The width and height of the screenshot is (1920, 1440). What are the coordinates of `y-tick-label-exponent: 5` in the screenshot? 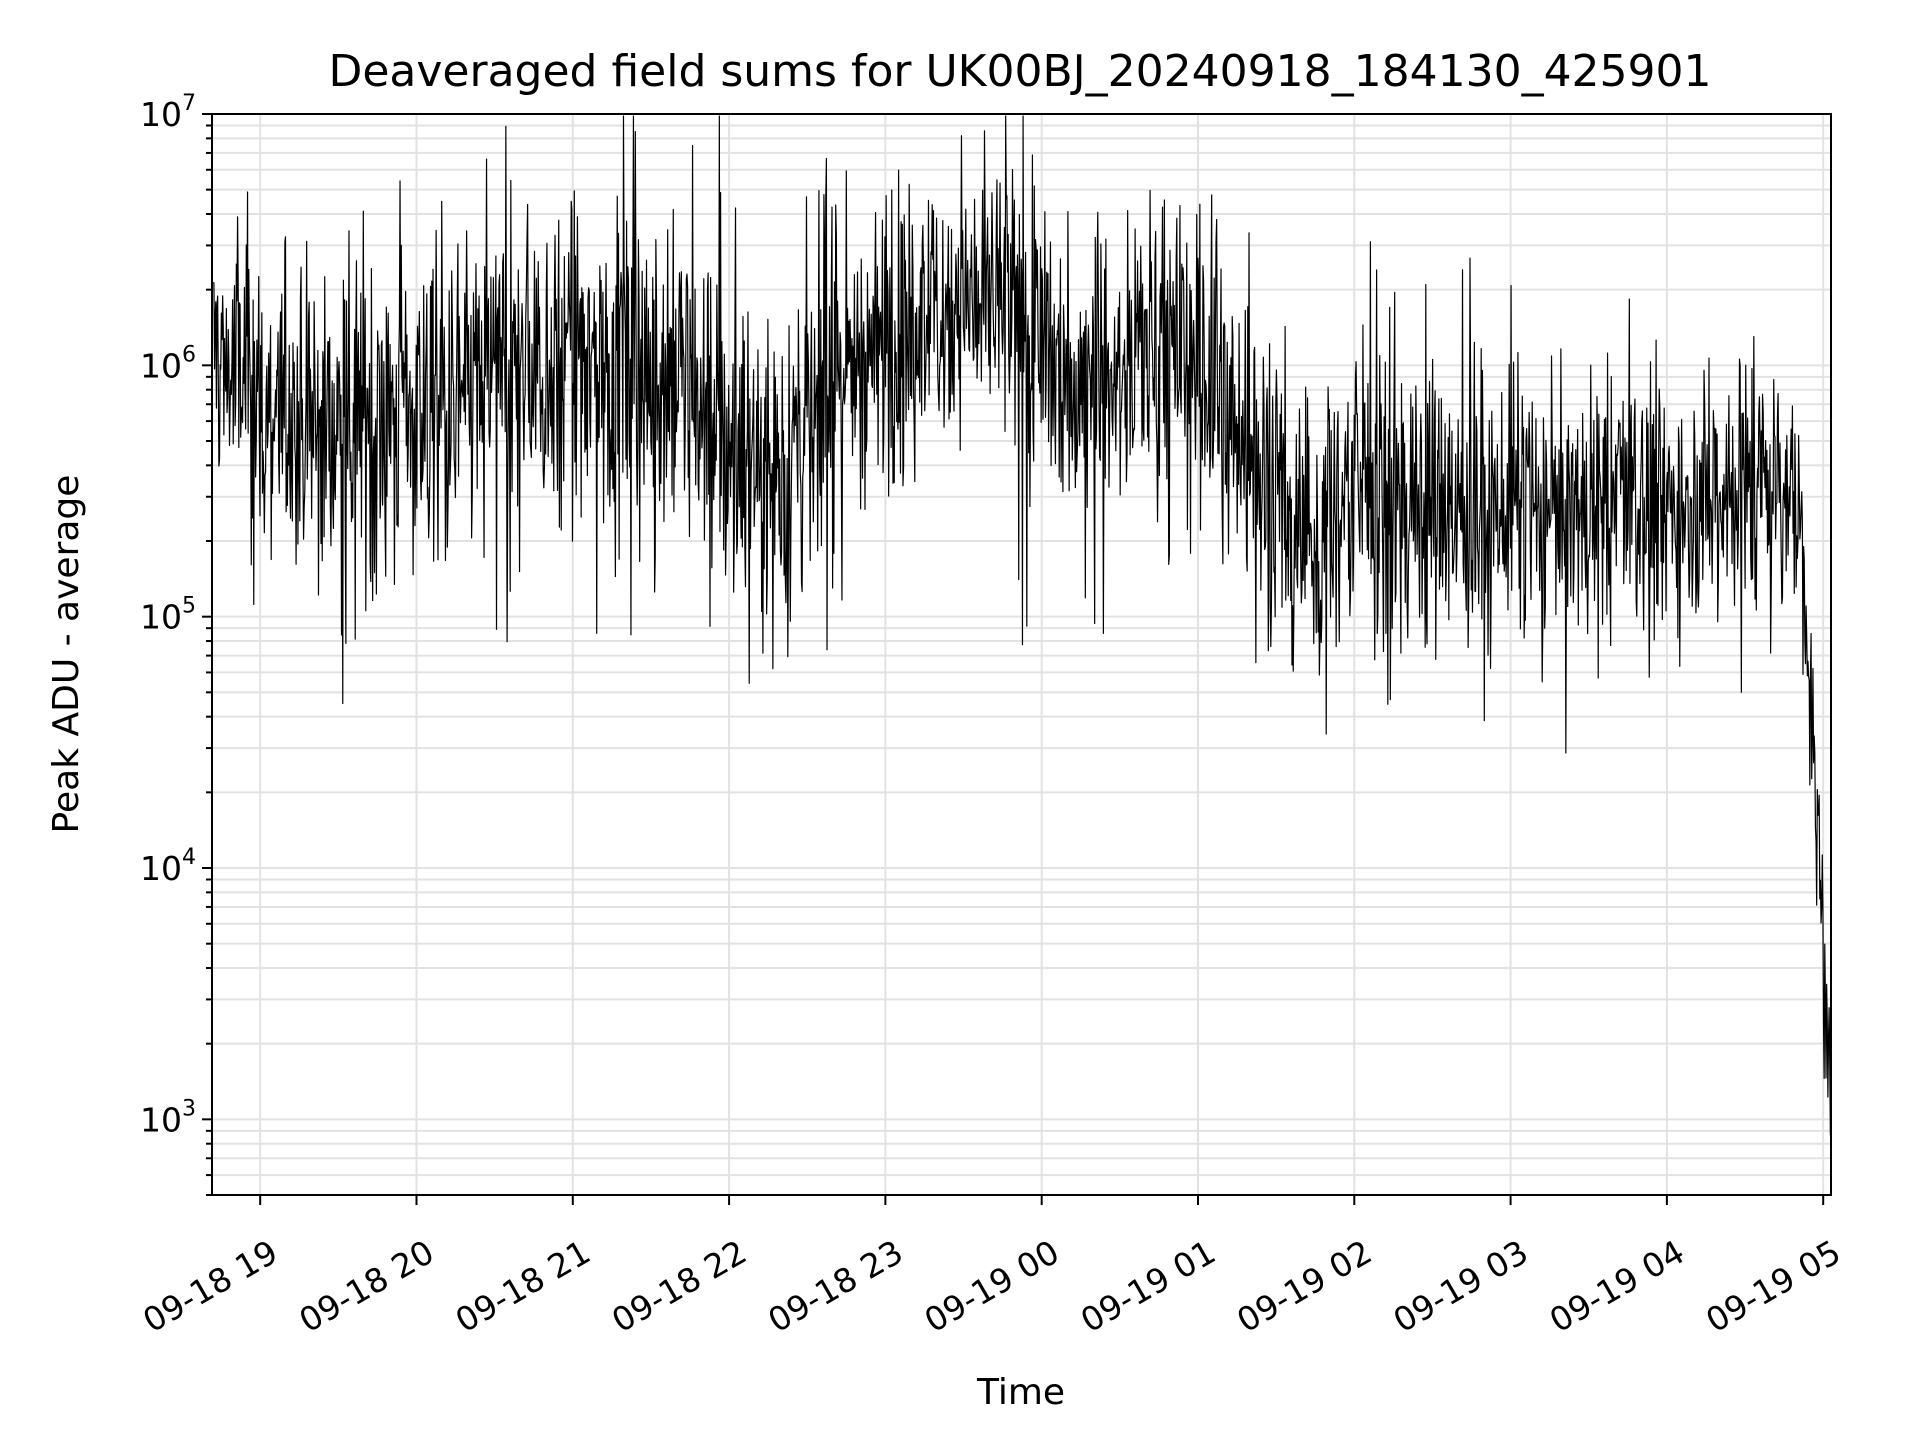 It's located at (189, 606).